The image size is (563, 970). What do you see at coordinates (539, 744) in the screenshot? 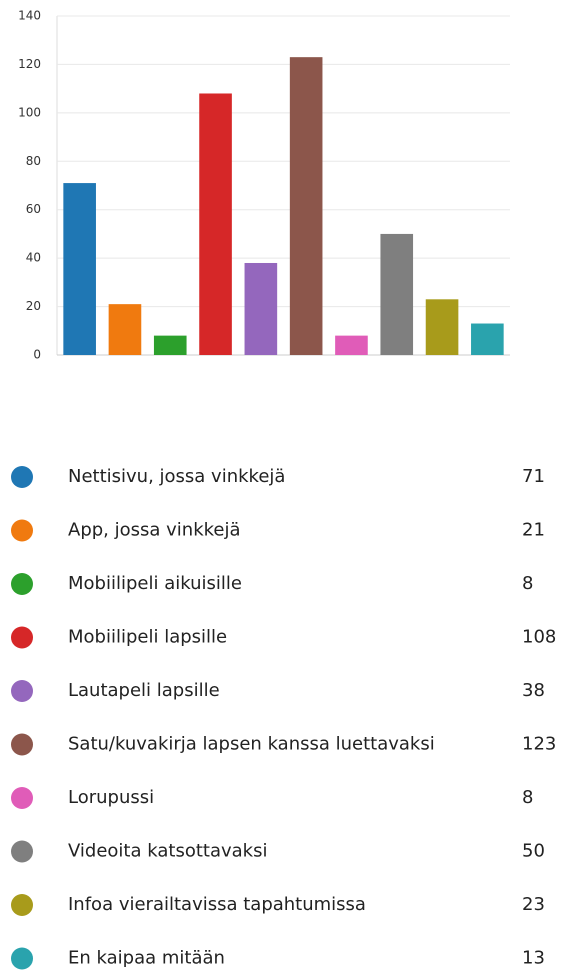
I see `legend-value: 123` at bounding box center [539, 744].